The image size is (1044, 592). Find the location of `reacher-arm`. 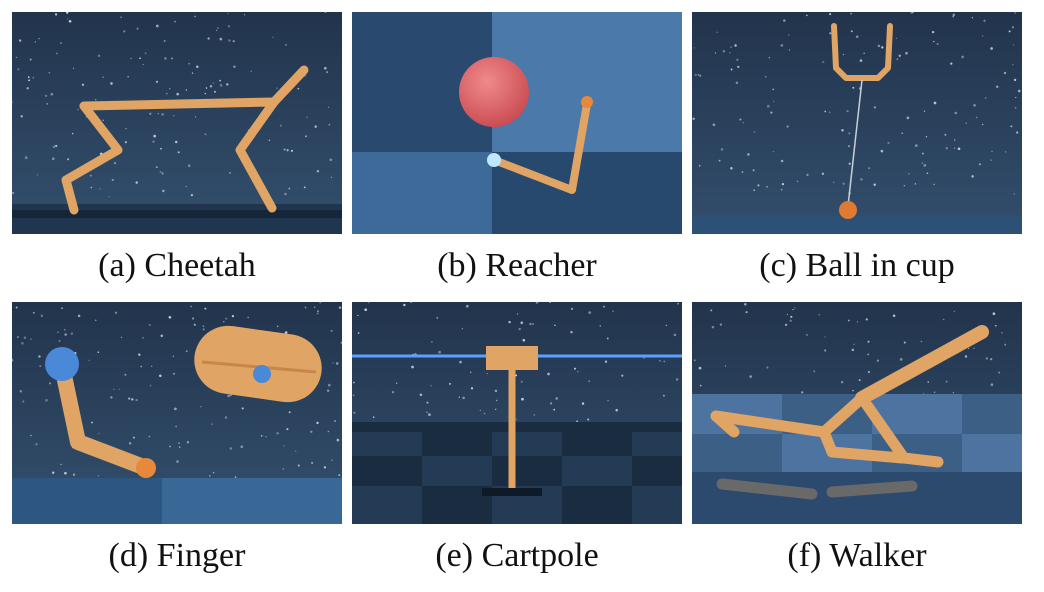

reacher-arm is located at coordinates (540, 147).